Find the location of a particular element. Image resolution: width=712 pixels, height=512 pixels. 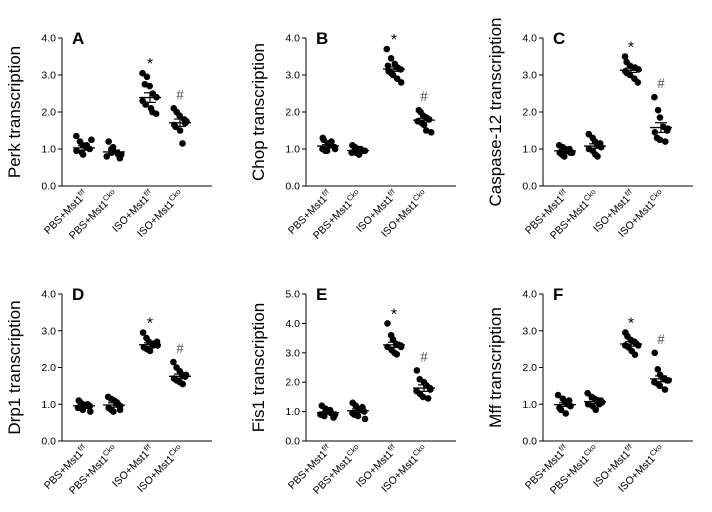

y-tick-label: 5.0 is located at coordinates (292, 295).